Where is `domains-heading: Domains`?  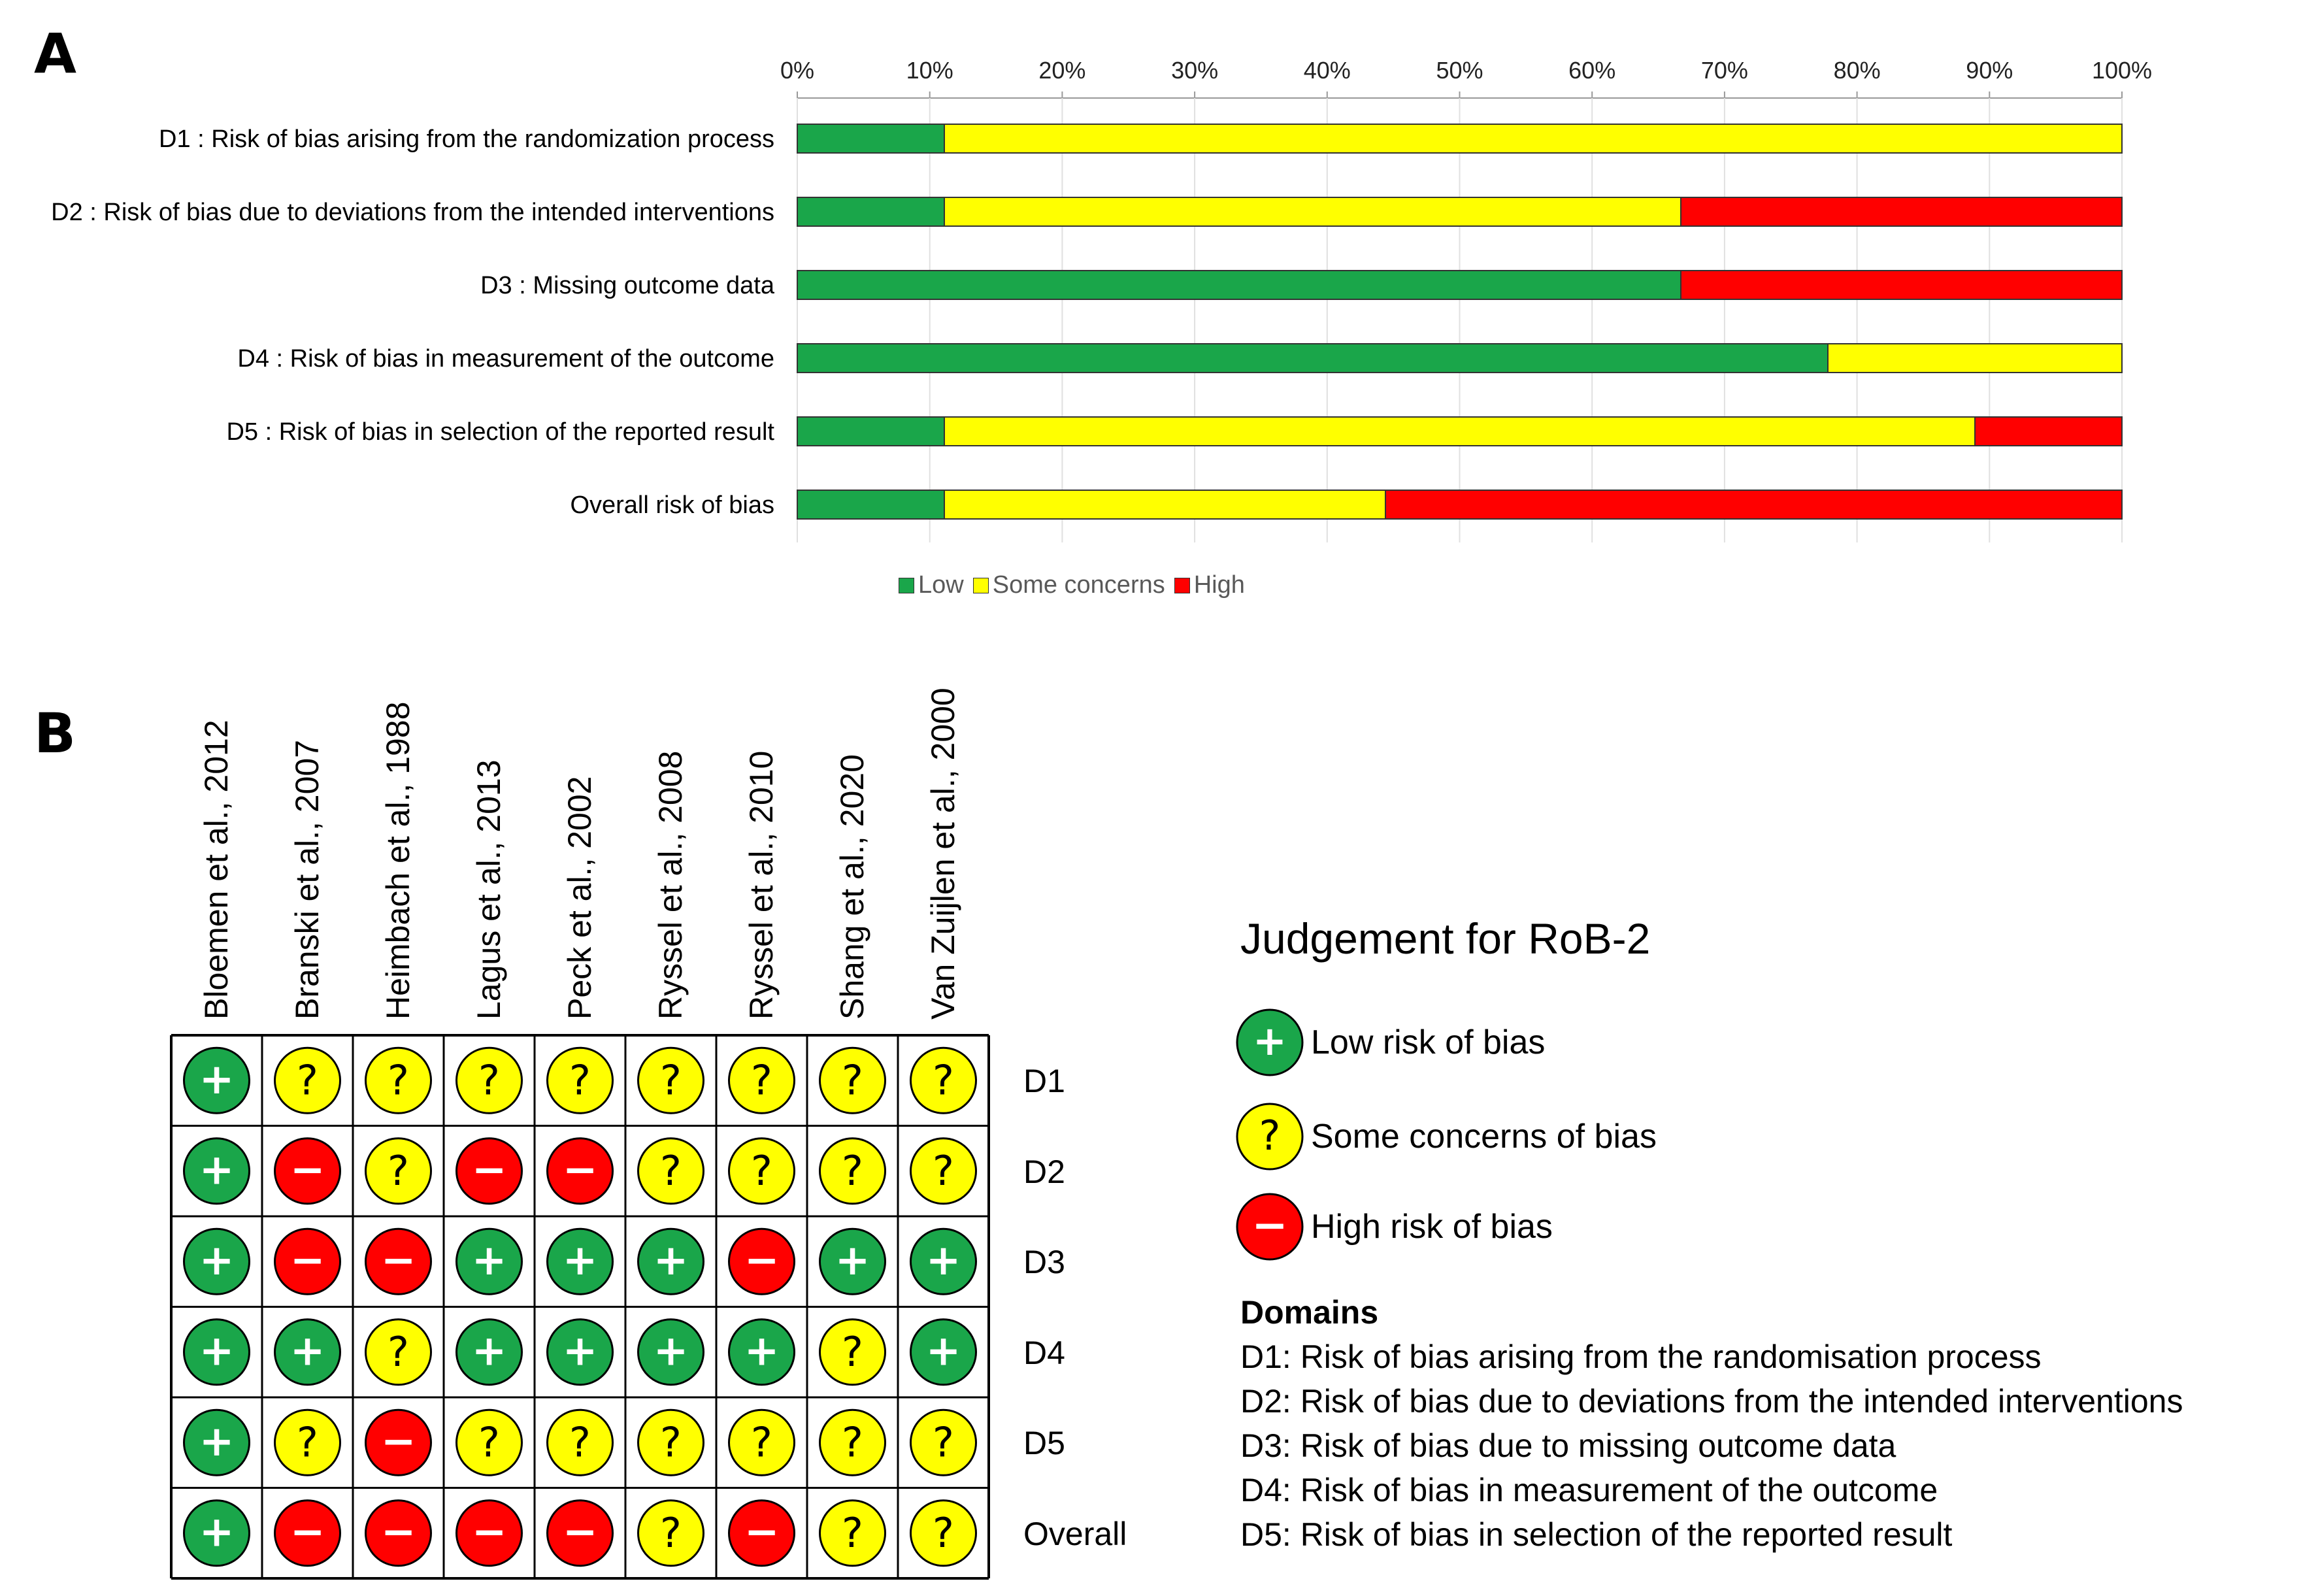
domains-heading: Domains is located at coordinates (1309, 1312).